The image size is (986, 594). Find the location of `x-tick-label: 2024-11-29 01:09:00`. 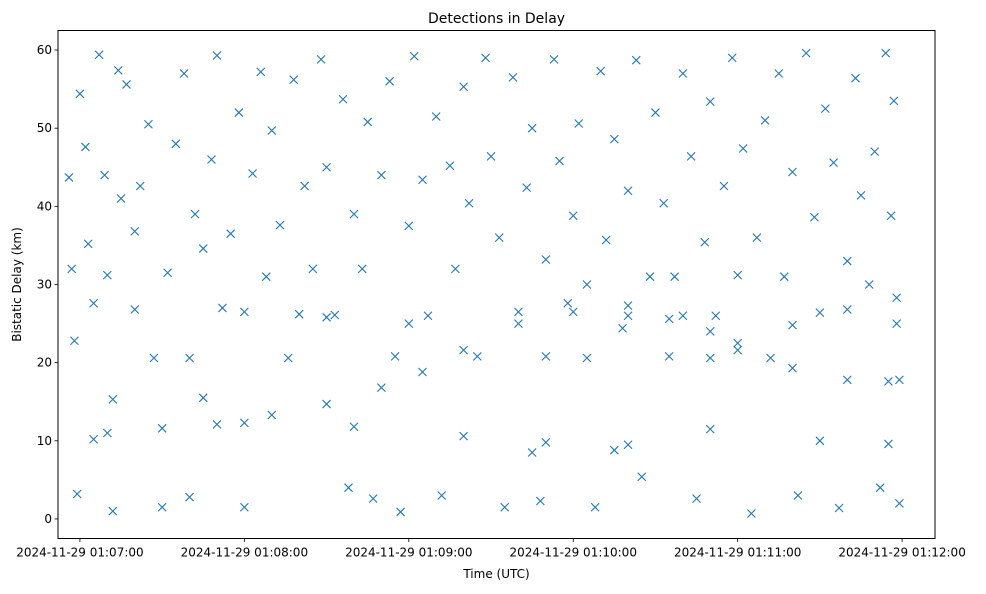

x-tick-label: 2024-11-29 01:09:00 is located at coordinates (408, 553).